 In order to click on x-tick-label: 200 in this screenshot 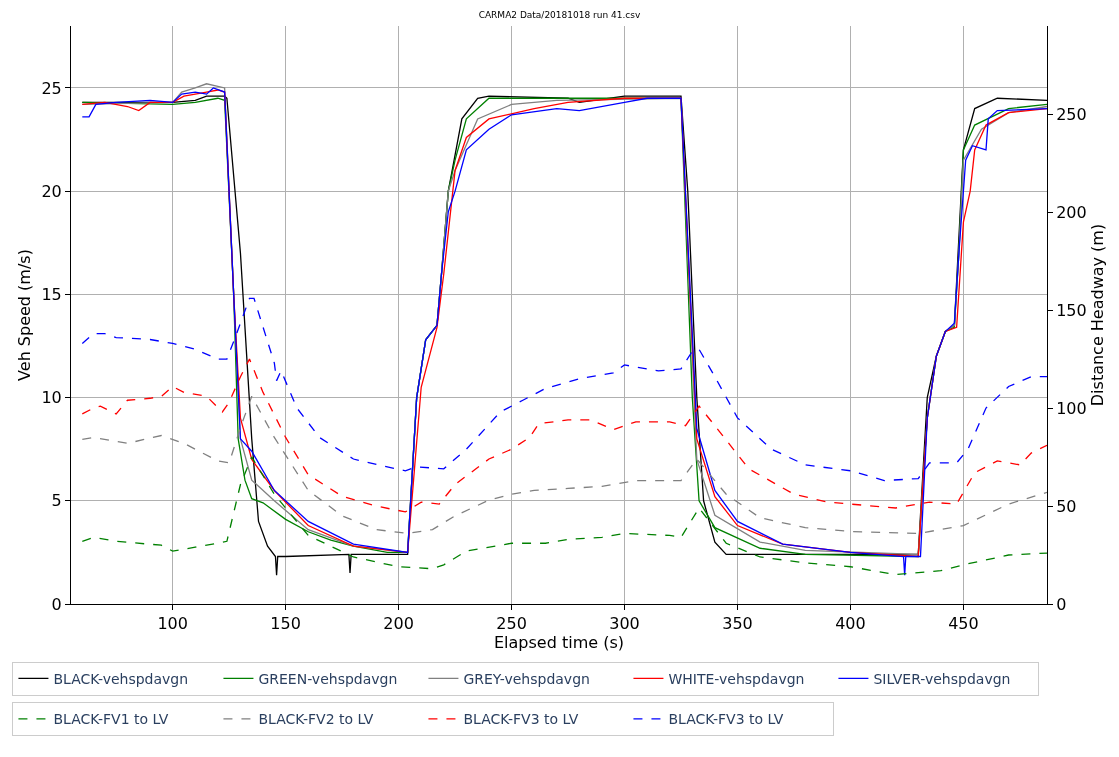, I will do `click(398, 624)`.